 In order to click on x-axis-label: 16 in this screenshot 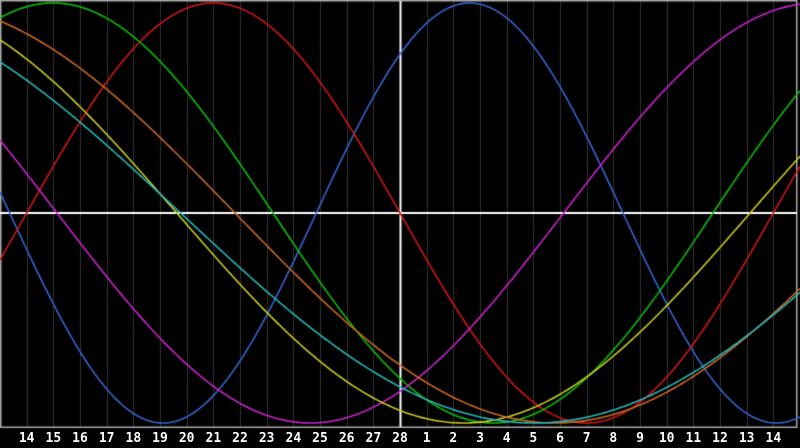, I will do `click(80, 438)`.